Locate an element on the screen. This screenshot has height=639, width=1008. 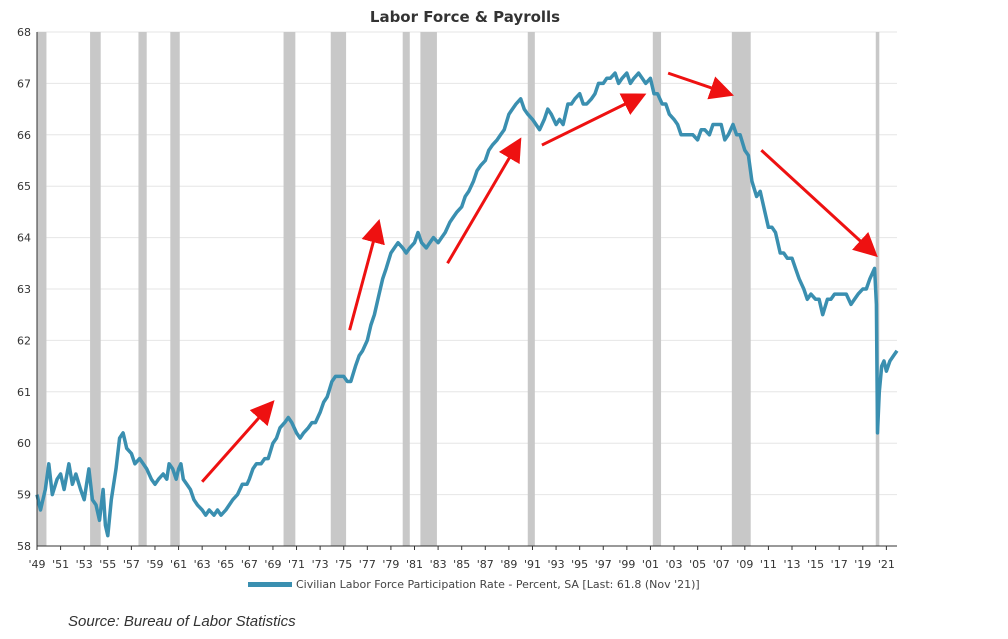
y-tick-label: 65 is located at coordinates (24, 186).